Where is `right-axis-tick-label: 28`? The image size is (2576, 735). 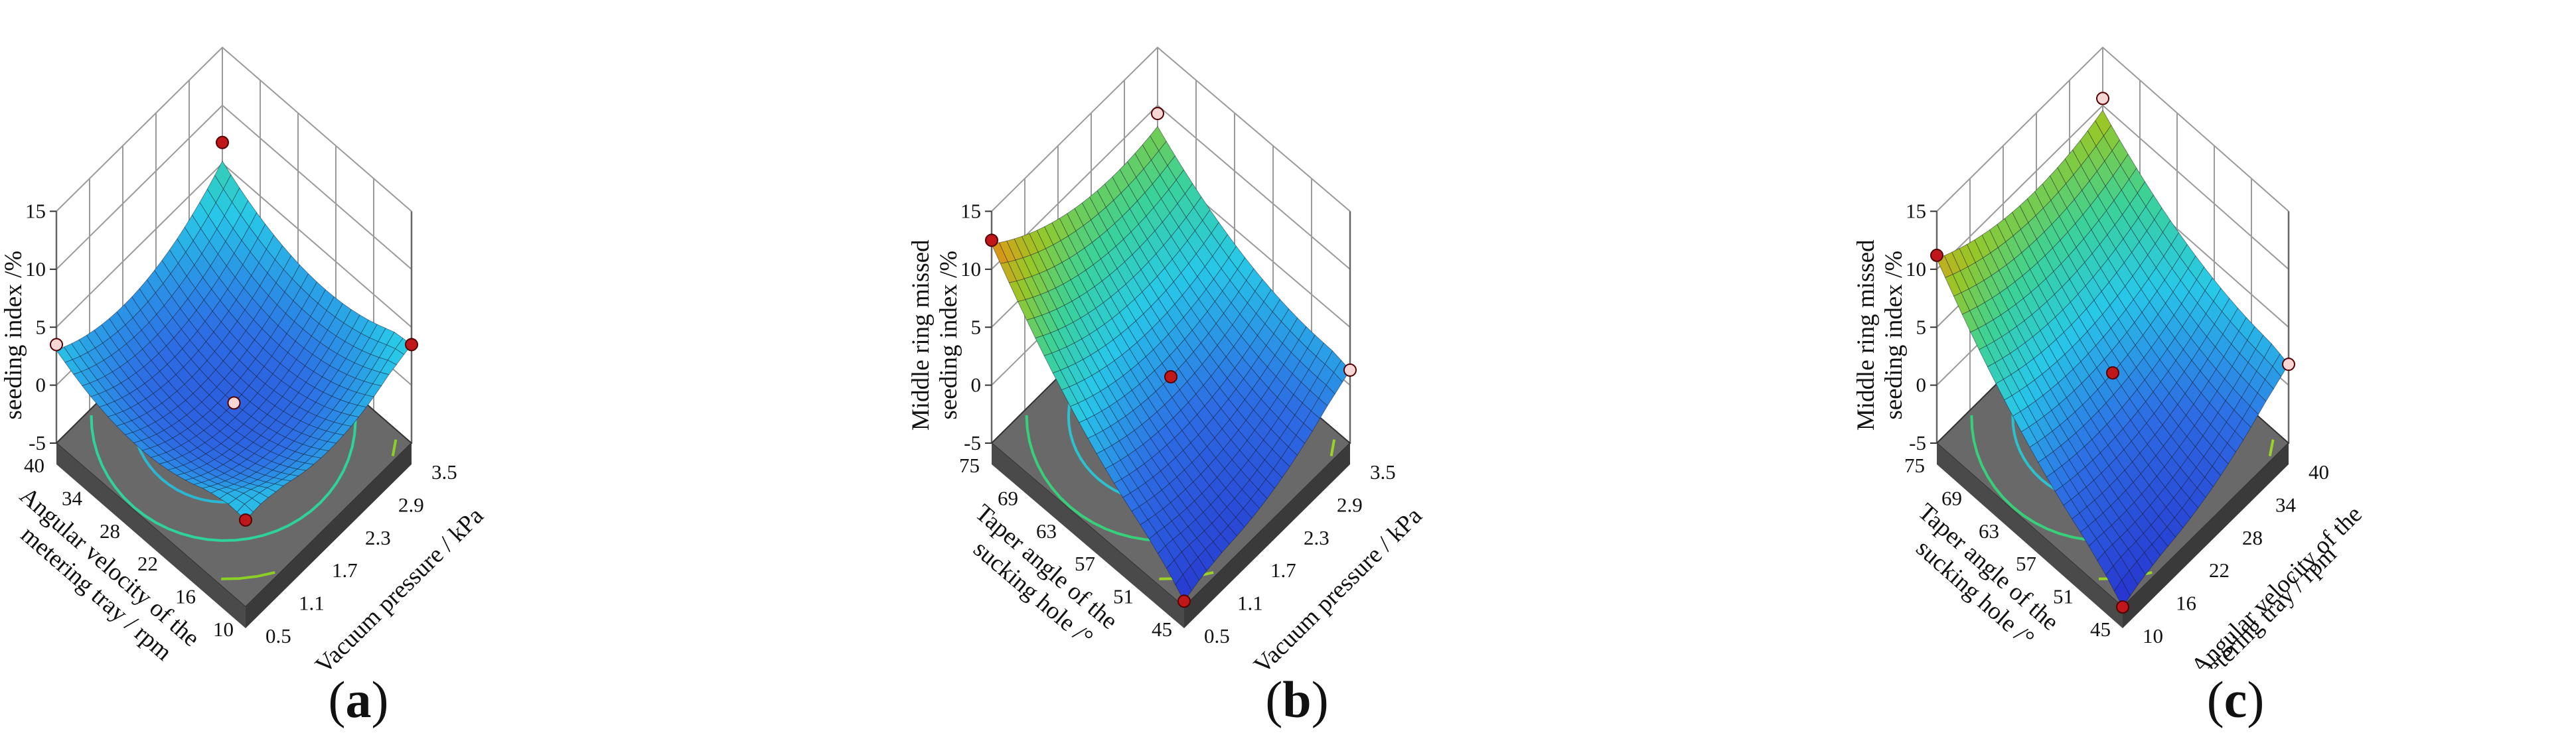
right-axis-tick-label: 28 is located at coordinates (2252, 537).